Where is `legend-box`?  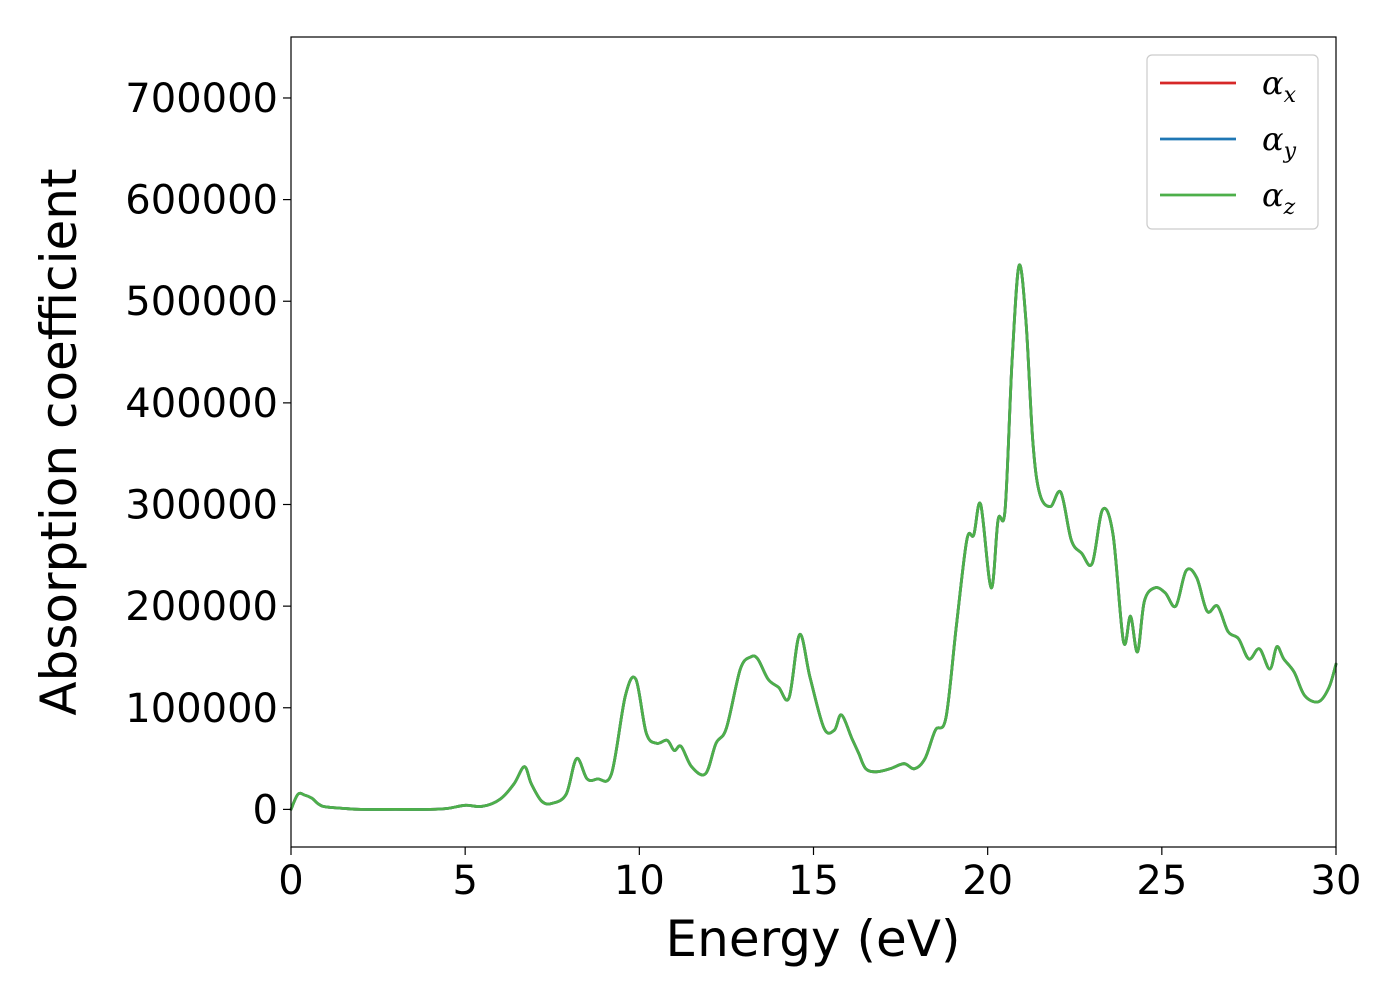 legend-box is located at coordinates (1232, 142).